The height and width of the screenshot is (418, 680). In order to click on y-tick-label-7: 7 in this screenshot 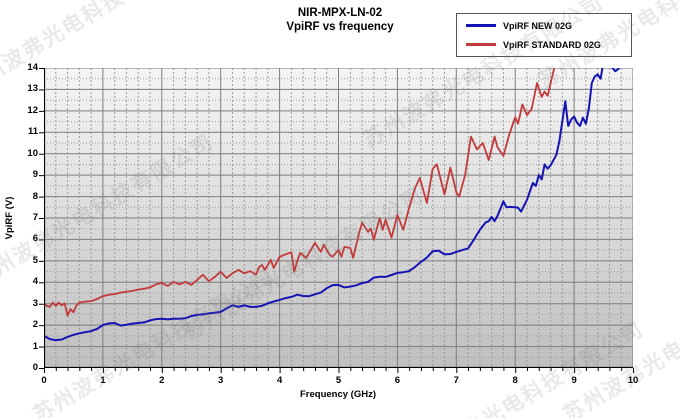, I will do `click(35, 217)`.